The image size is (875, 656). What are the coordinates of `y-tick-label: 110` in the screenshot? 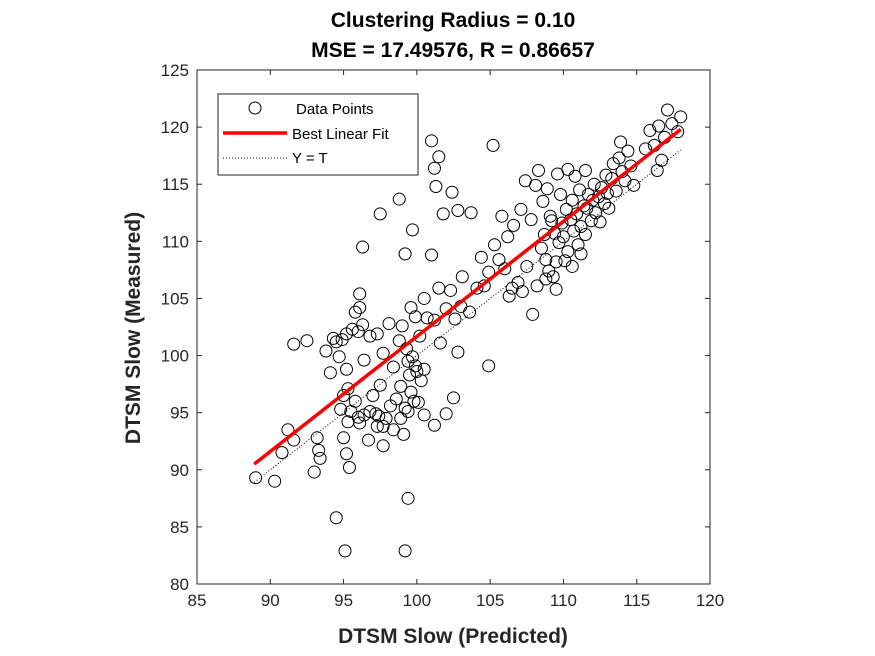 It's located at (175, 241).